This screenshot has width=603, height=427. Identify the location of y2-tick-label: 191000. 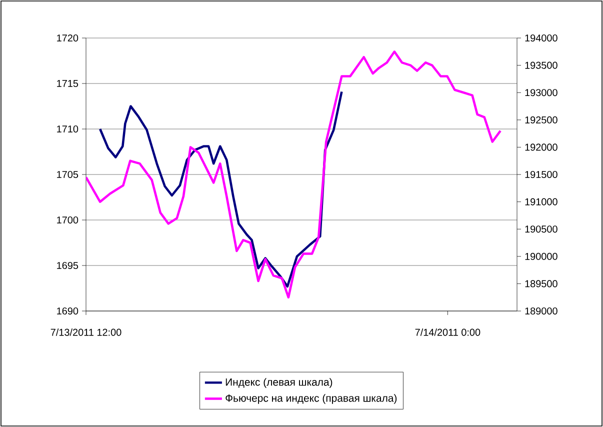
(541, 202).